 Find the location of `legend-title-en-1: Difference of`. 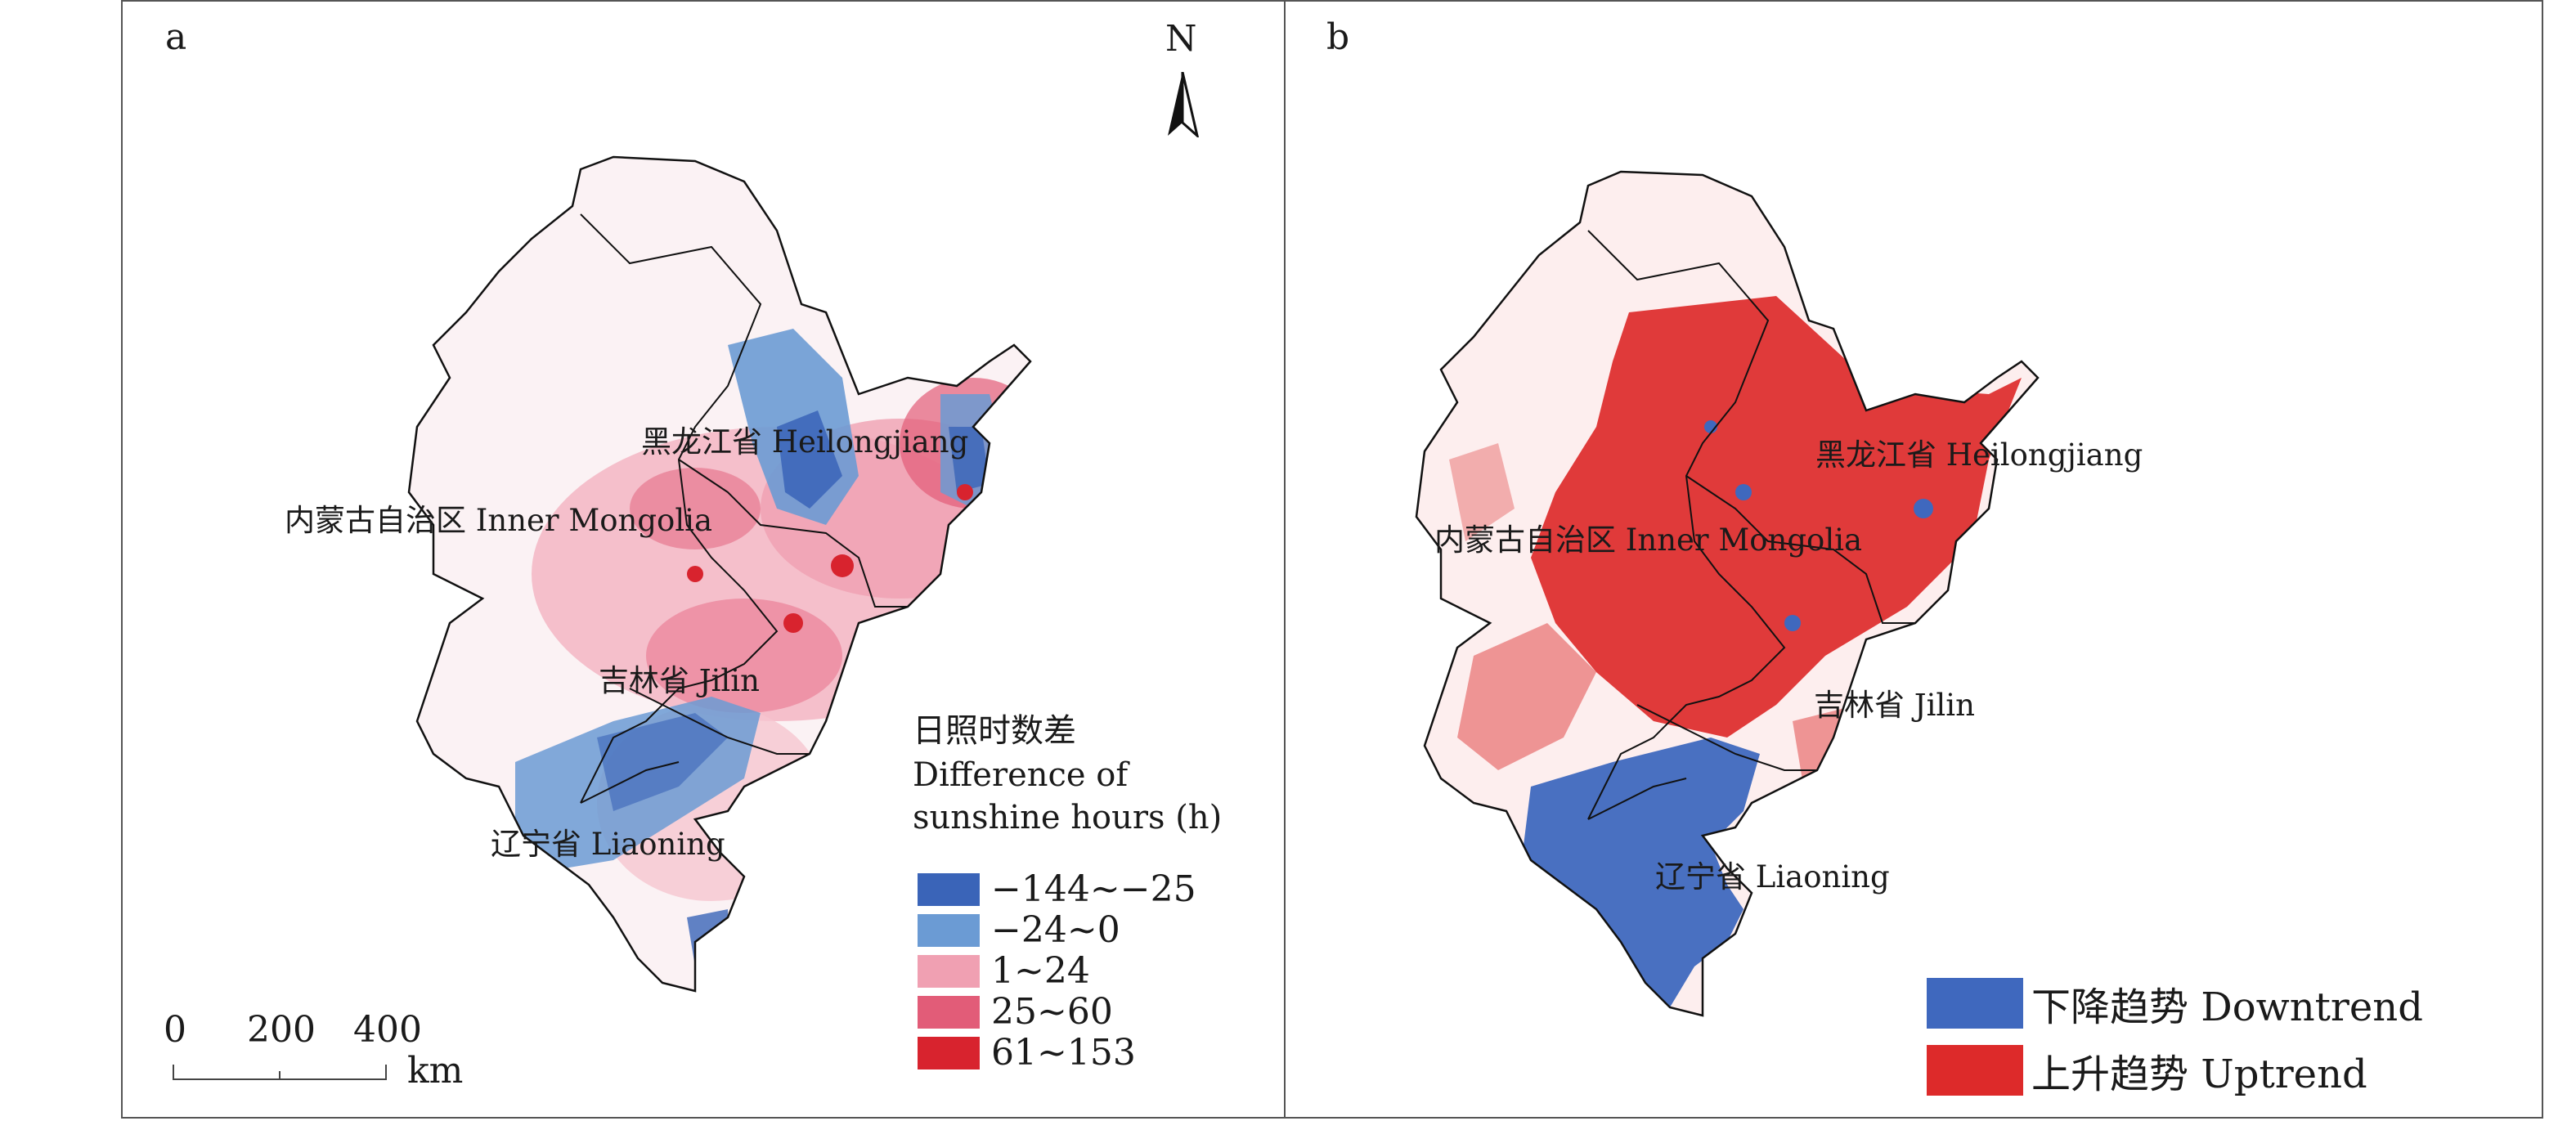

legend-title-en-1: Difference of is located at coordinates (1021, 775).